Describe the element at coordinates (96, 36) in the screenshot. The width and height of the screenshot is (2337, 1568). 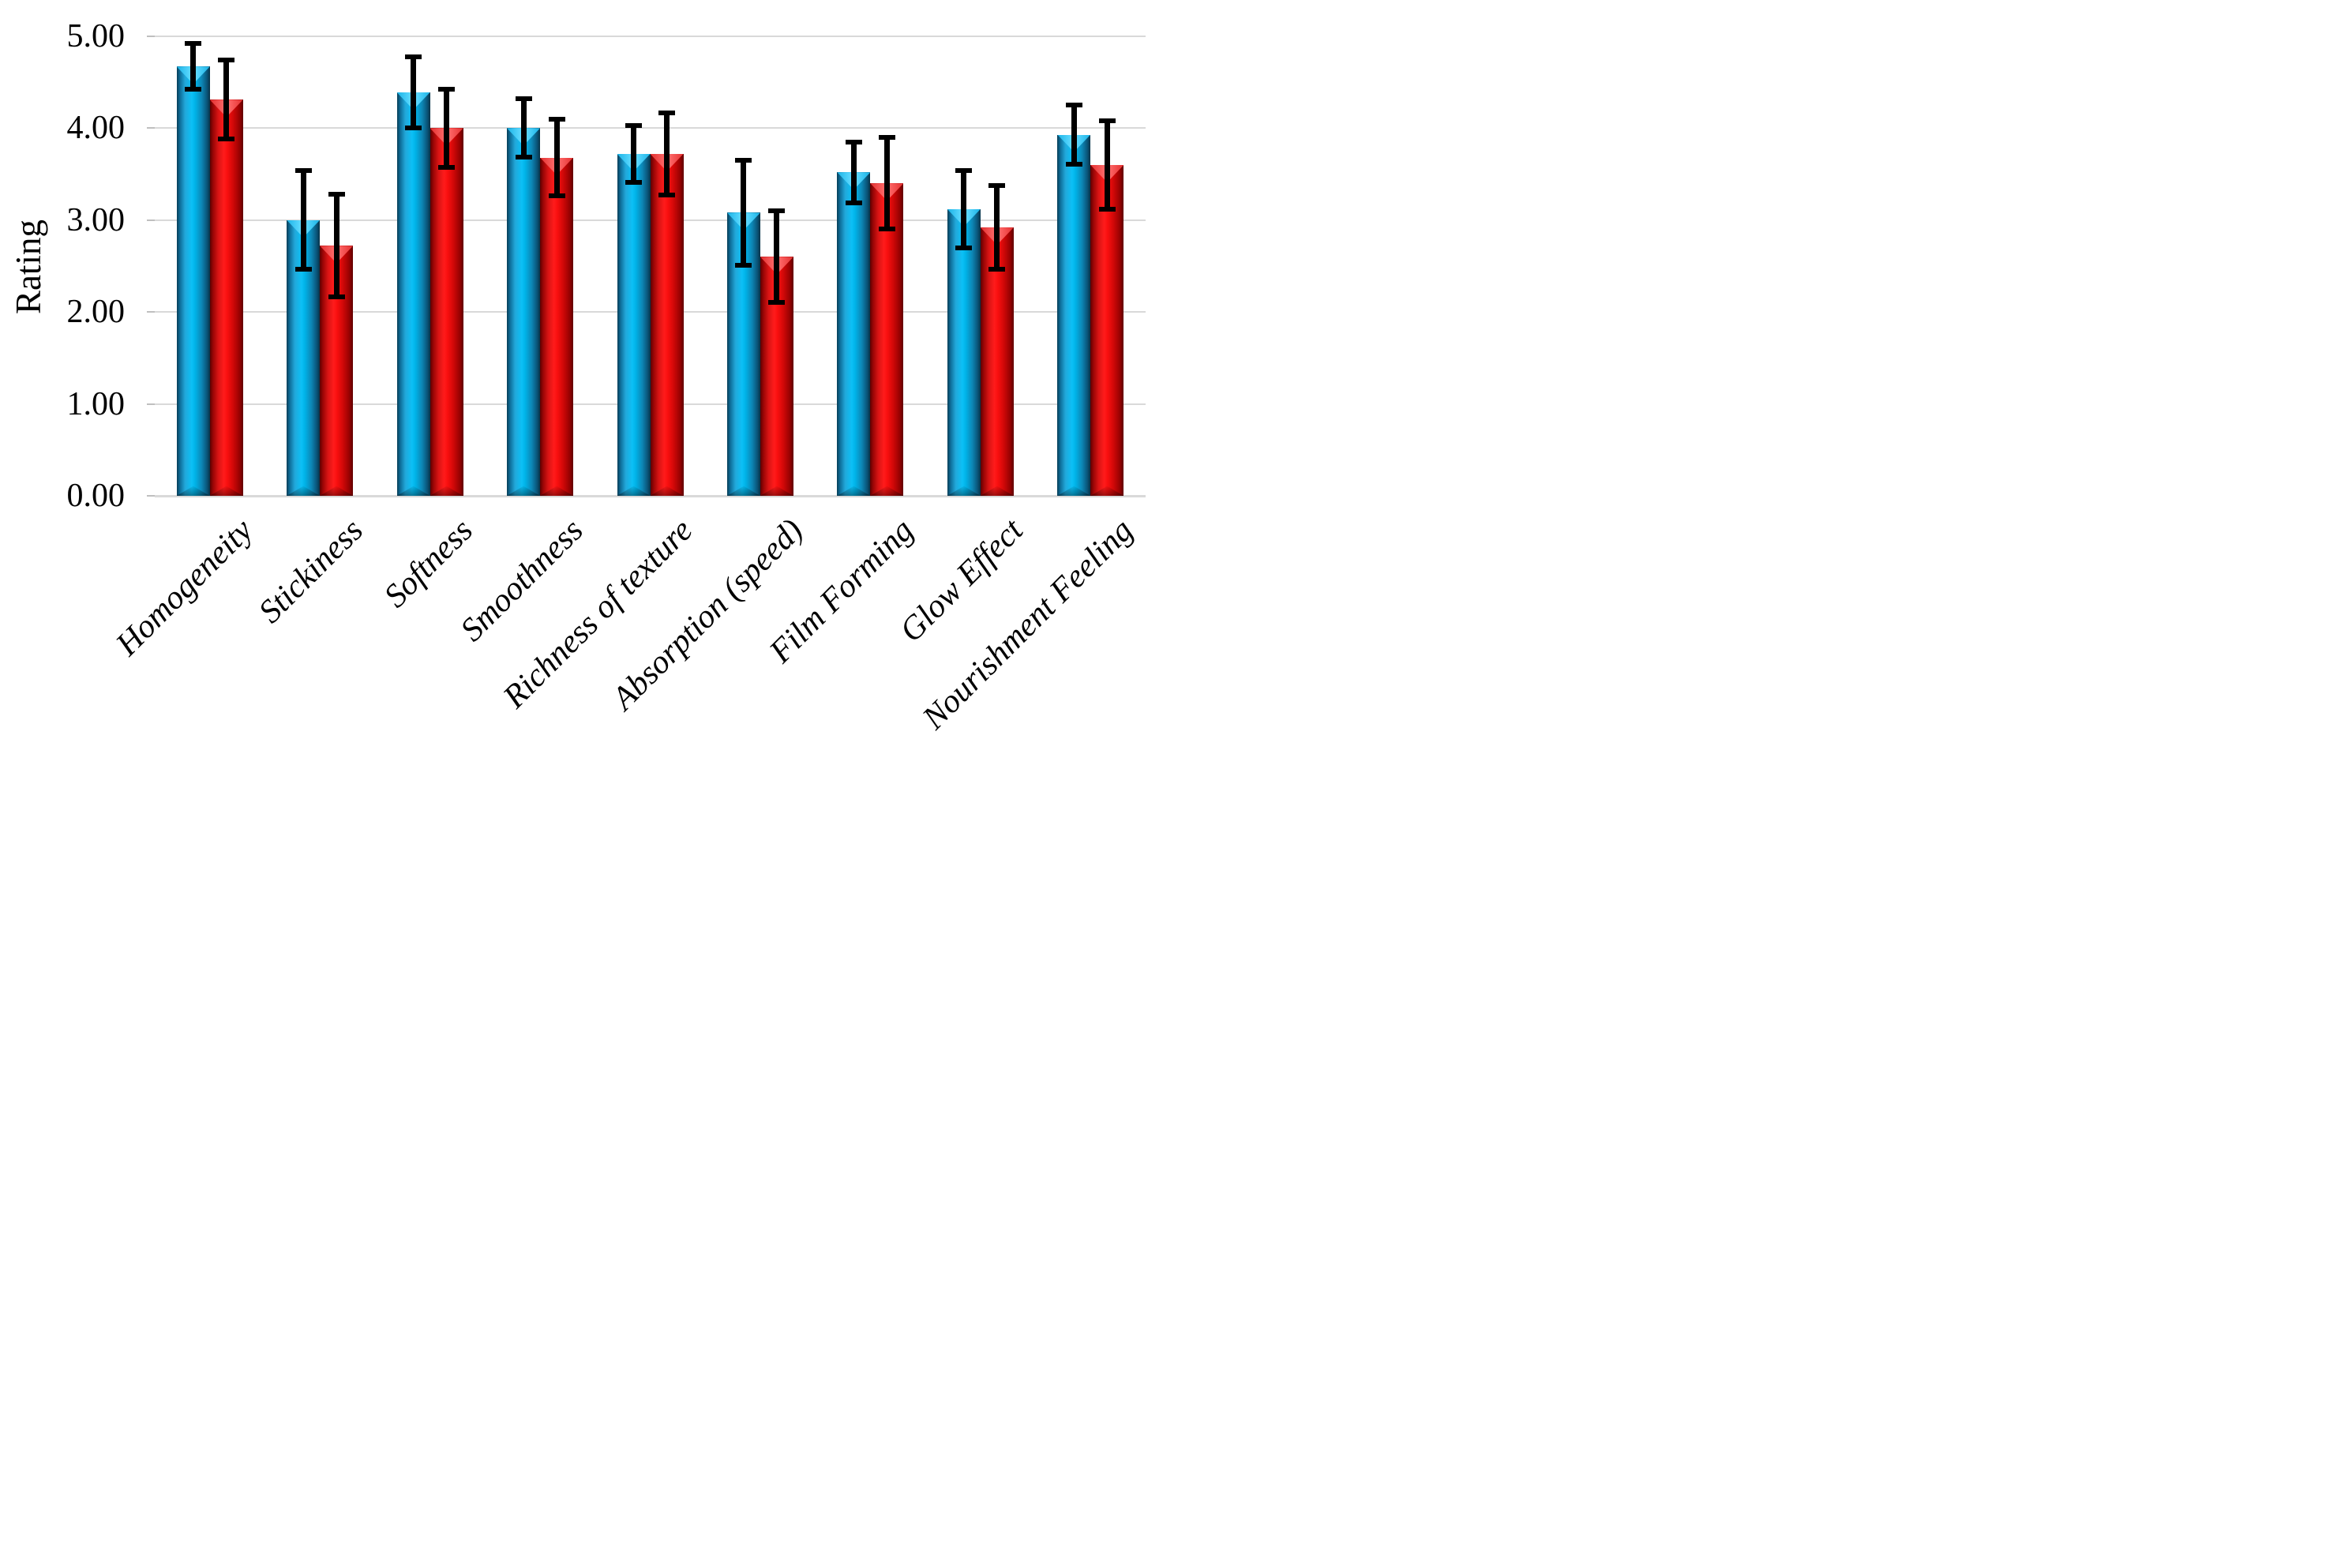
I see `y-tick-label: 5.00` at that location.